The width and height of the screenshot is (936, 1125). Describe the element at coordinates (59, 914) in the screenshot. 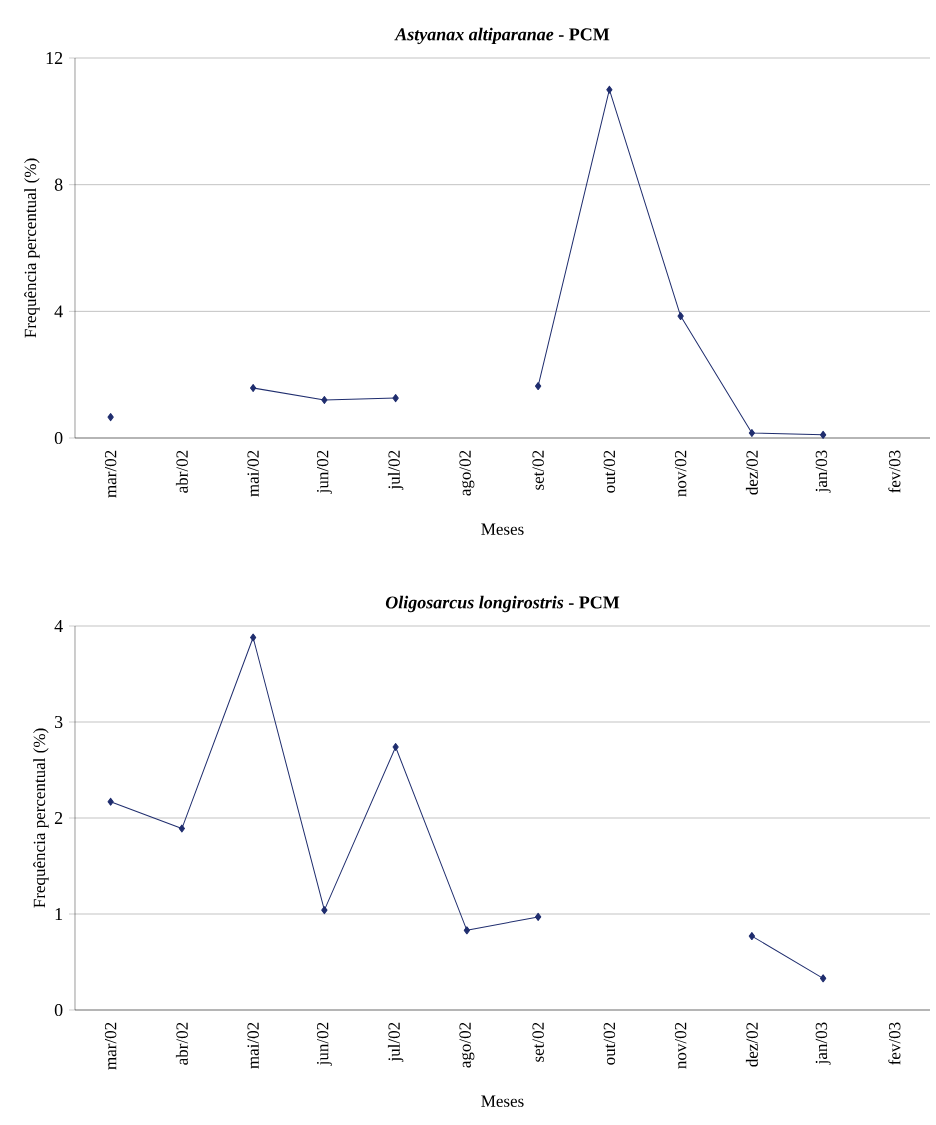

I see `y-tick-label: 1` at that location.